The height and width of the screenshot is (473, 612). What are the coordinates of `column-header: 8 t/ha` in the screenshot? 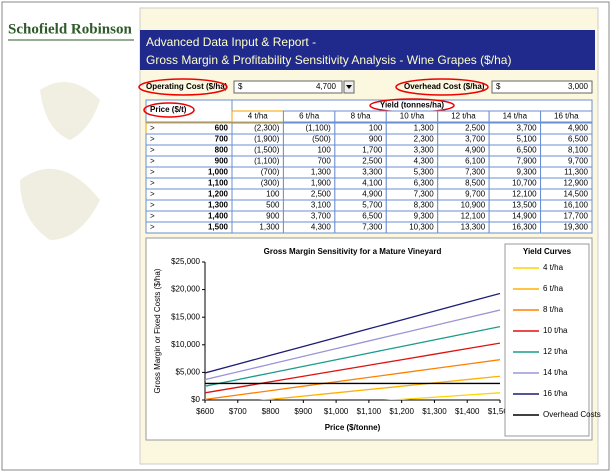 It's located at (361, 116).